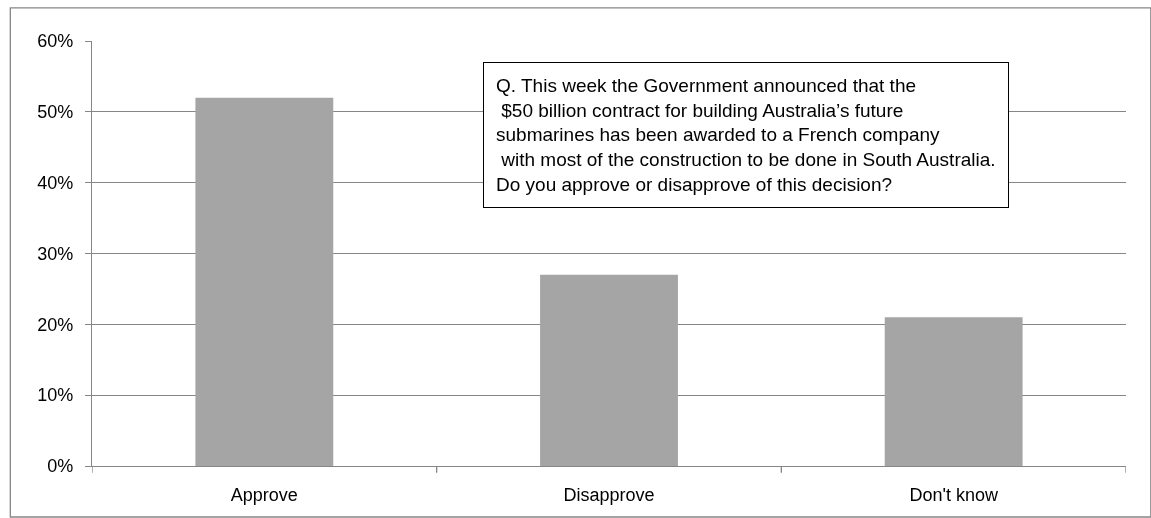  I want to click on y-tick-label: 20%, so click(55, 324).